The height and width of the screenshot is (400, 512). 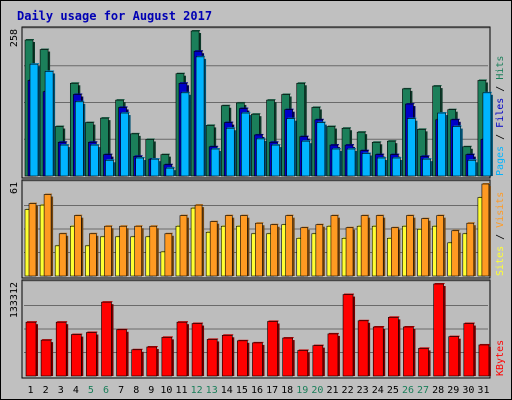 I want to click on bar-pages-day-11-side, so click(x=189, y=135).